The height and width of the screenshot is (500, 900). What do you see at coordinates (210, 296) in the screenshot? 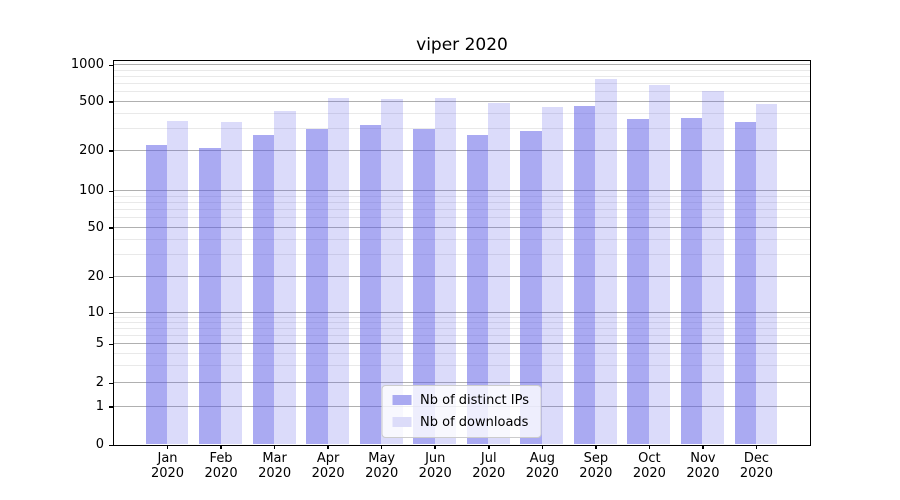
I see `bar-distinct-ips-feb` at bounding box center [210, 296].